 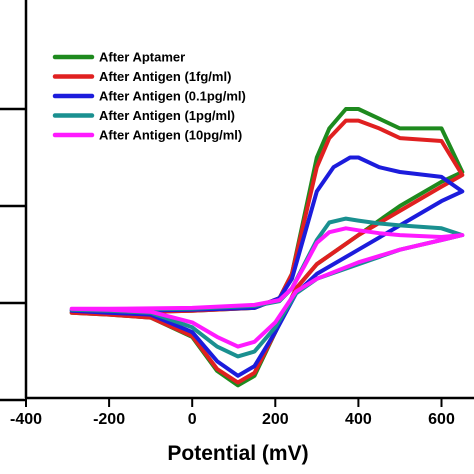 I want to click on legend-label-2: After Antigen (1fg/ml), so click(x=165, y=76).